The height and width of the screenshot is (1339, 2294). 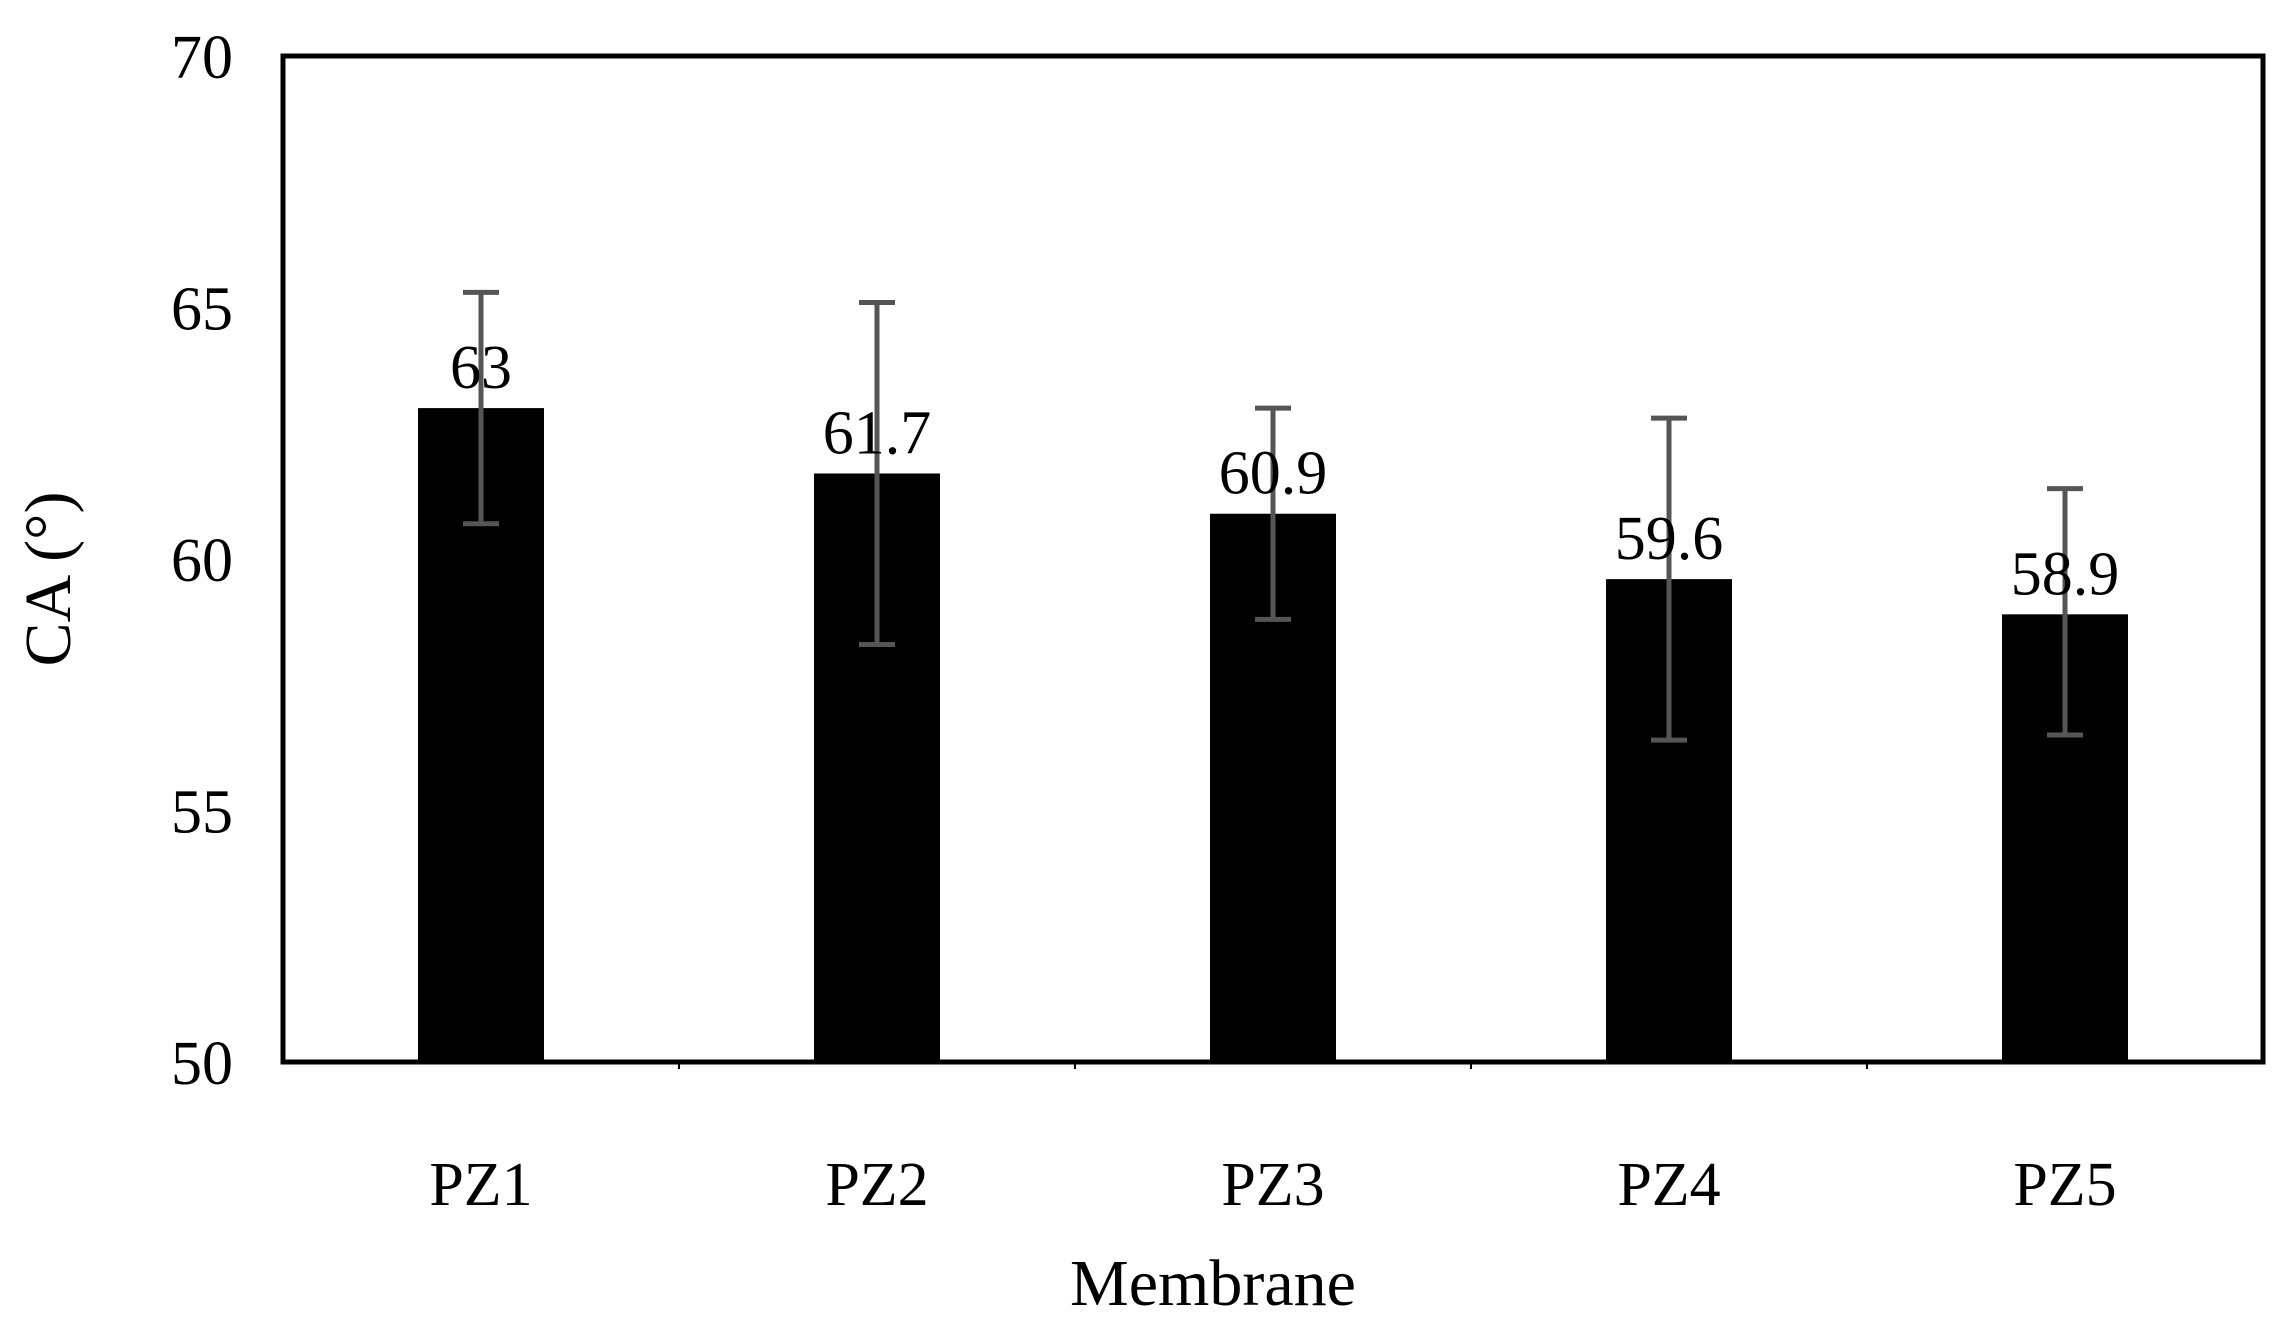 I want to click on x-axis-title: Membrane, so click(x=1213, y=1283).